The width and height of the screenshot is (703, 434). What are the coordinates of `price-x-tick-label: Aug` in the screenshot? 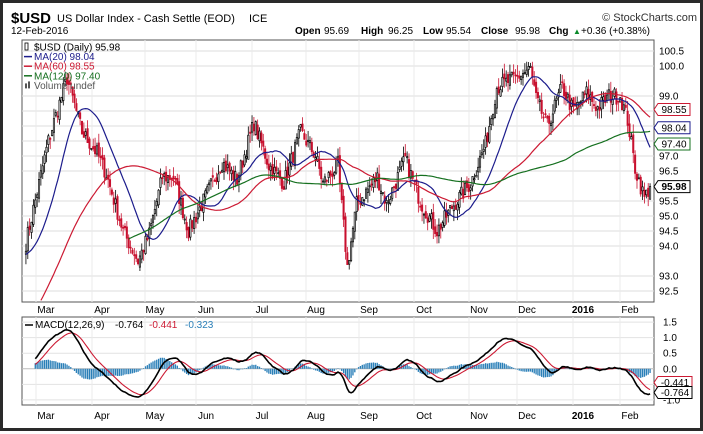 It's located at (316, 310).